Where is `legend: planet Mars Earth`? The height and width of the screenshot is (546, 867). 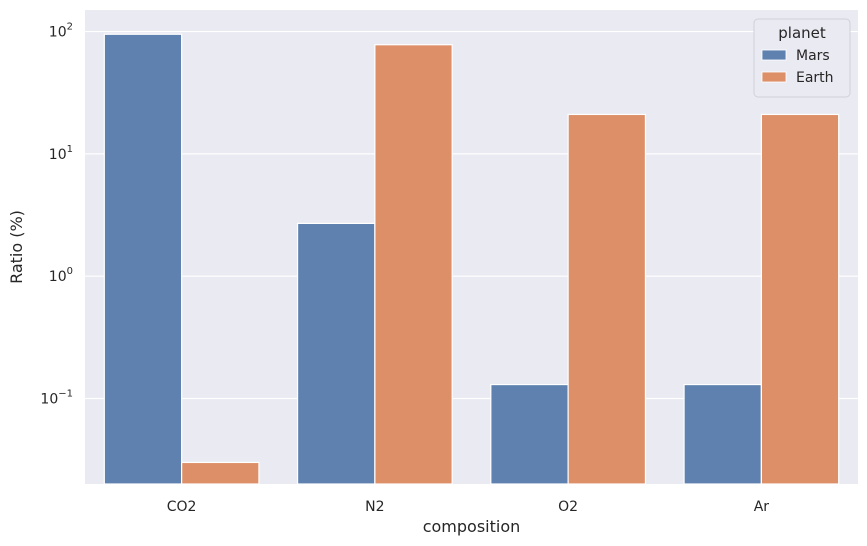
legend: planet Mars Earth is located at coordinates (802, 58).